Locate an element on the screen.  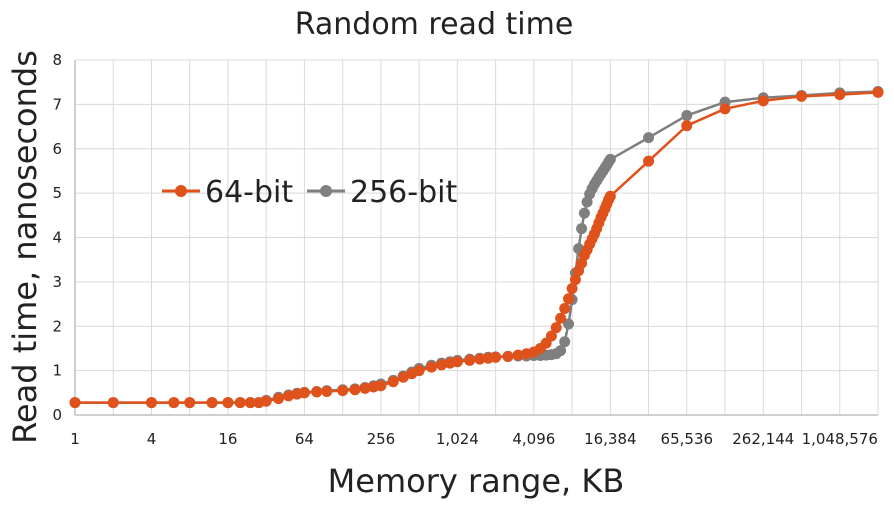
legend-label: 64-bit is located at coordinates (249, 192).